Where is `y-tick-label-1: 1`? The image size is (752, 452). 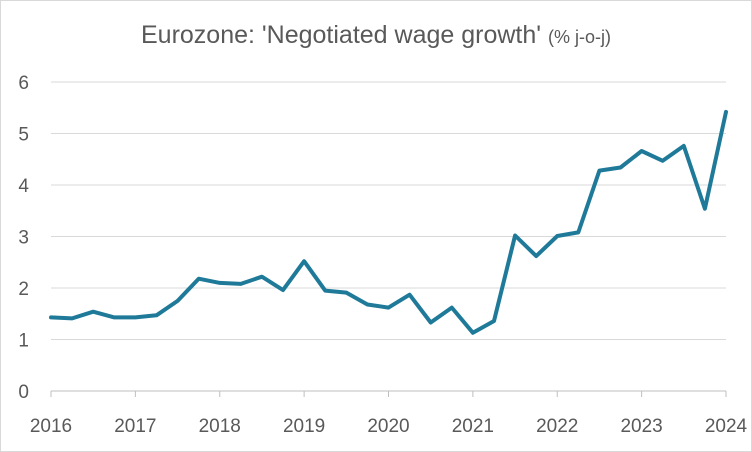
y-tick-label-1: 1 is located at coordinates (23, 341).